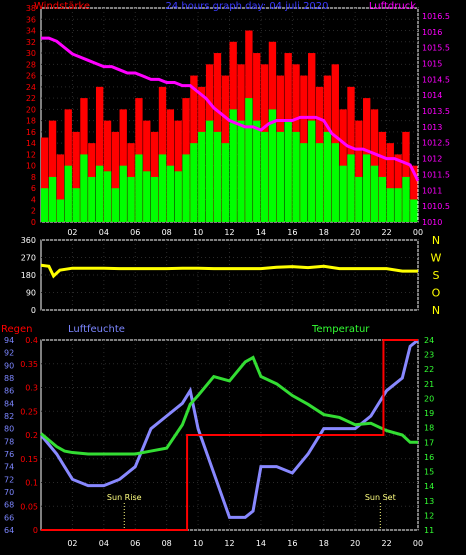 This screenshot has height=555, width=466. What do you see at coordinates (104, 232) in the screenshot?
I see `x-tick-label: 04` at bounding box center [104, 232].